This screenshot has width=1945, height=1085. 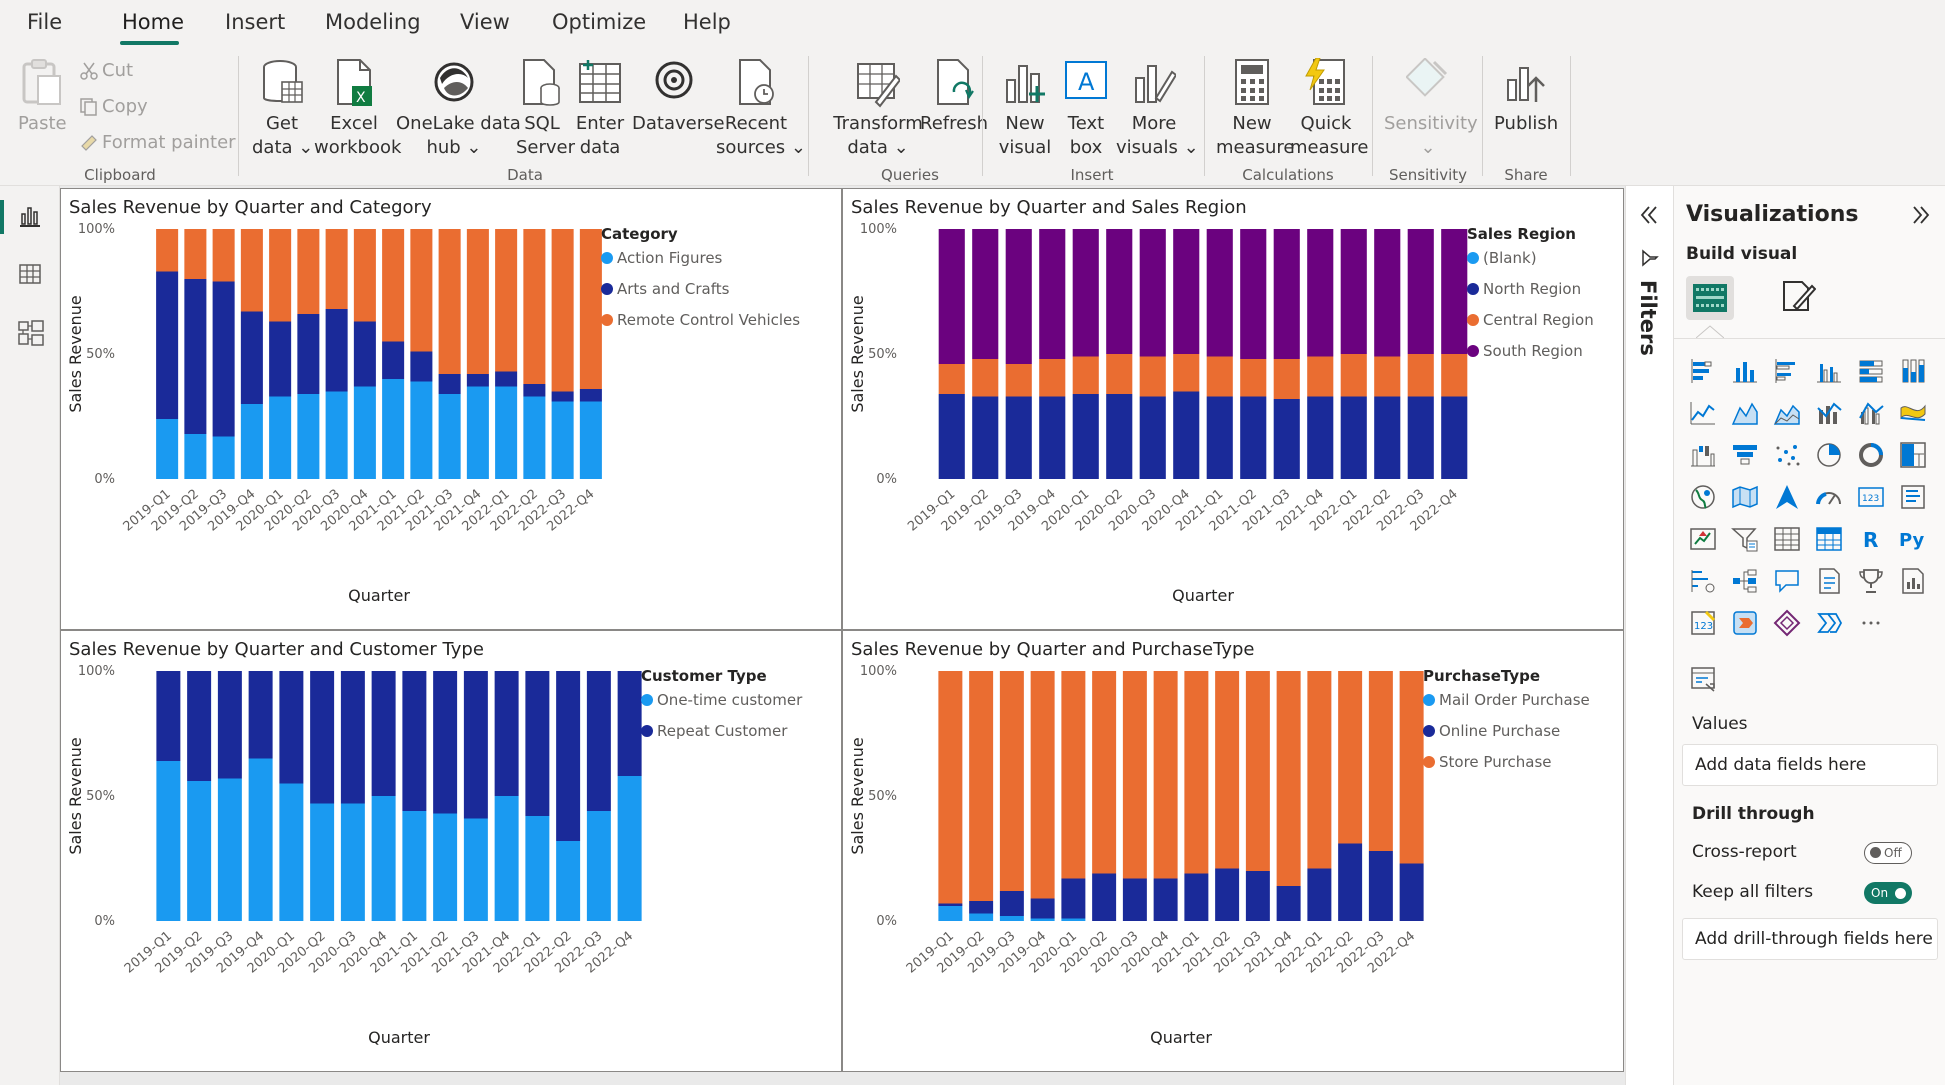 I want to click on power-apps-icon: 123, so click(x=1703, y=623).